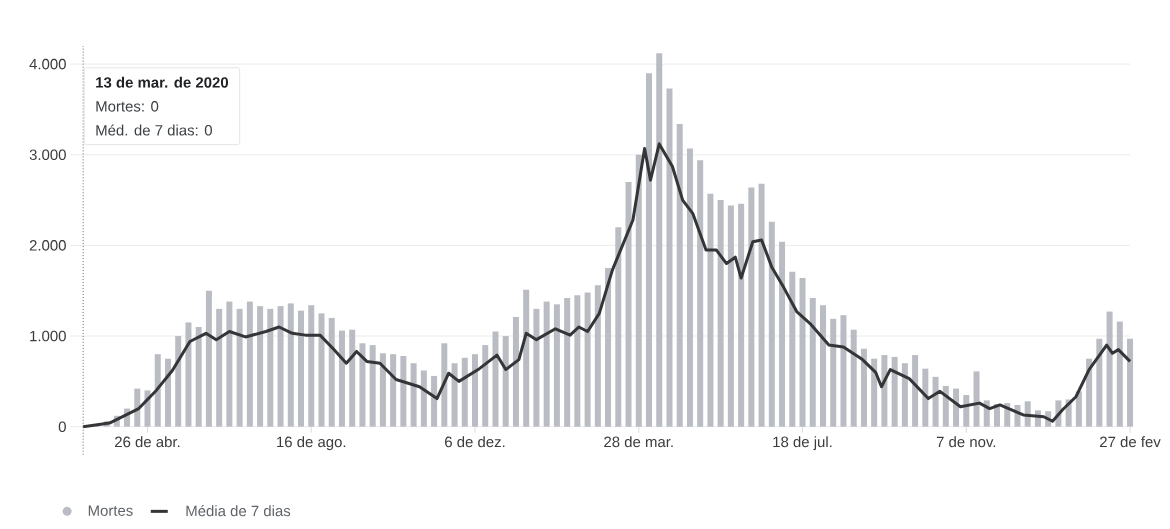  Describe the element at coordinates (475, 442) in the screenshot. I see `x-tick-label: 6 de dez.` at that location.